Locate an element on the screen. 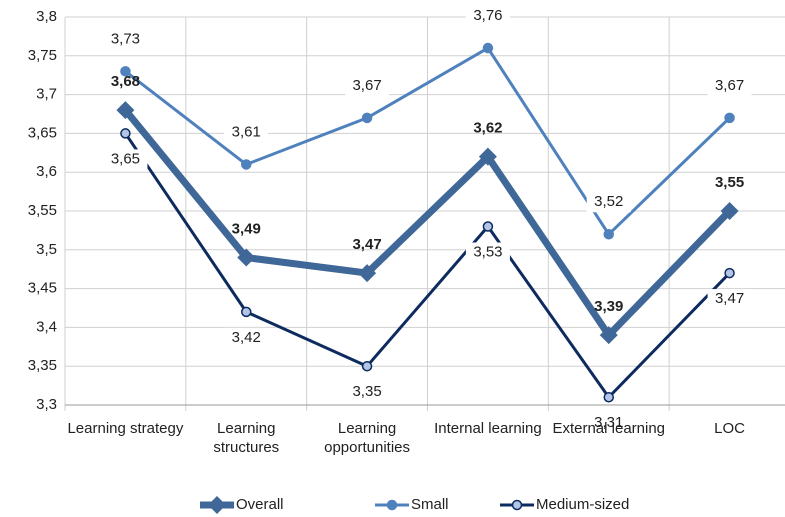 The width and height of the screenshot is (785, 517). data-label: 3,52 is located at coordinates (608, 201).